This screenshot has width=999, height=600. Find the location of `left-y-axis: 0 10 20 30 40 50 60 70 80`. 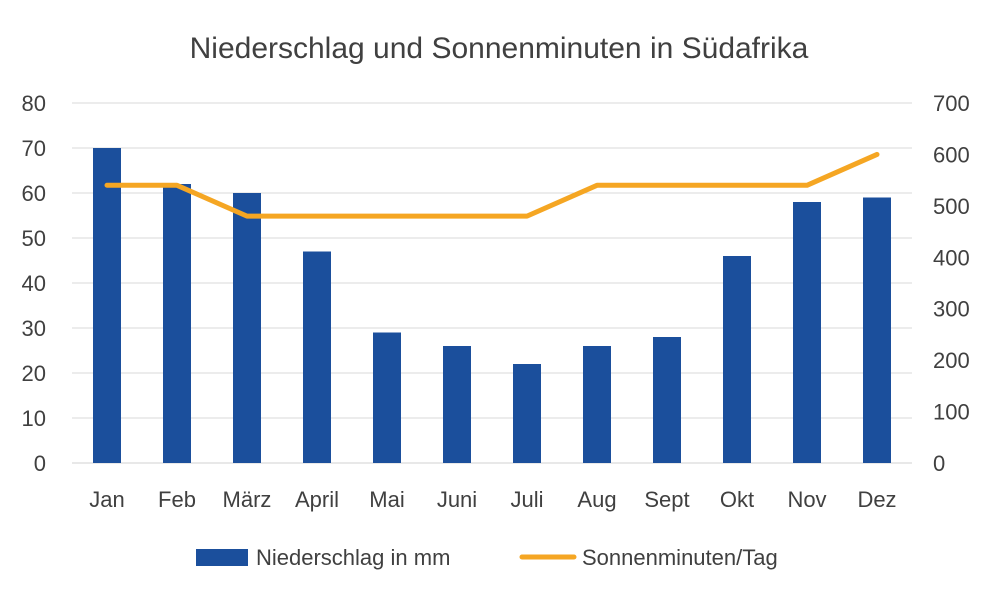

left-y-axis: 0 10 20 30 40 50 60 70 80 is located at coordinates (34, 283).